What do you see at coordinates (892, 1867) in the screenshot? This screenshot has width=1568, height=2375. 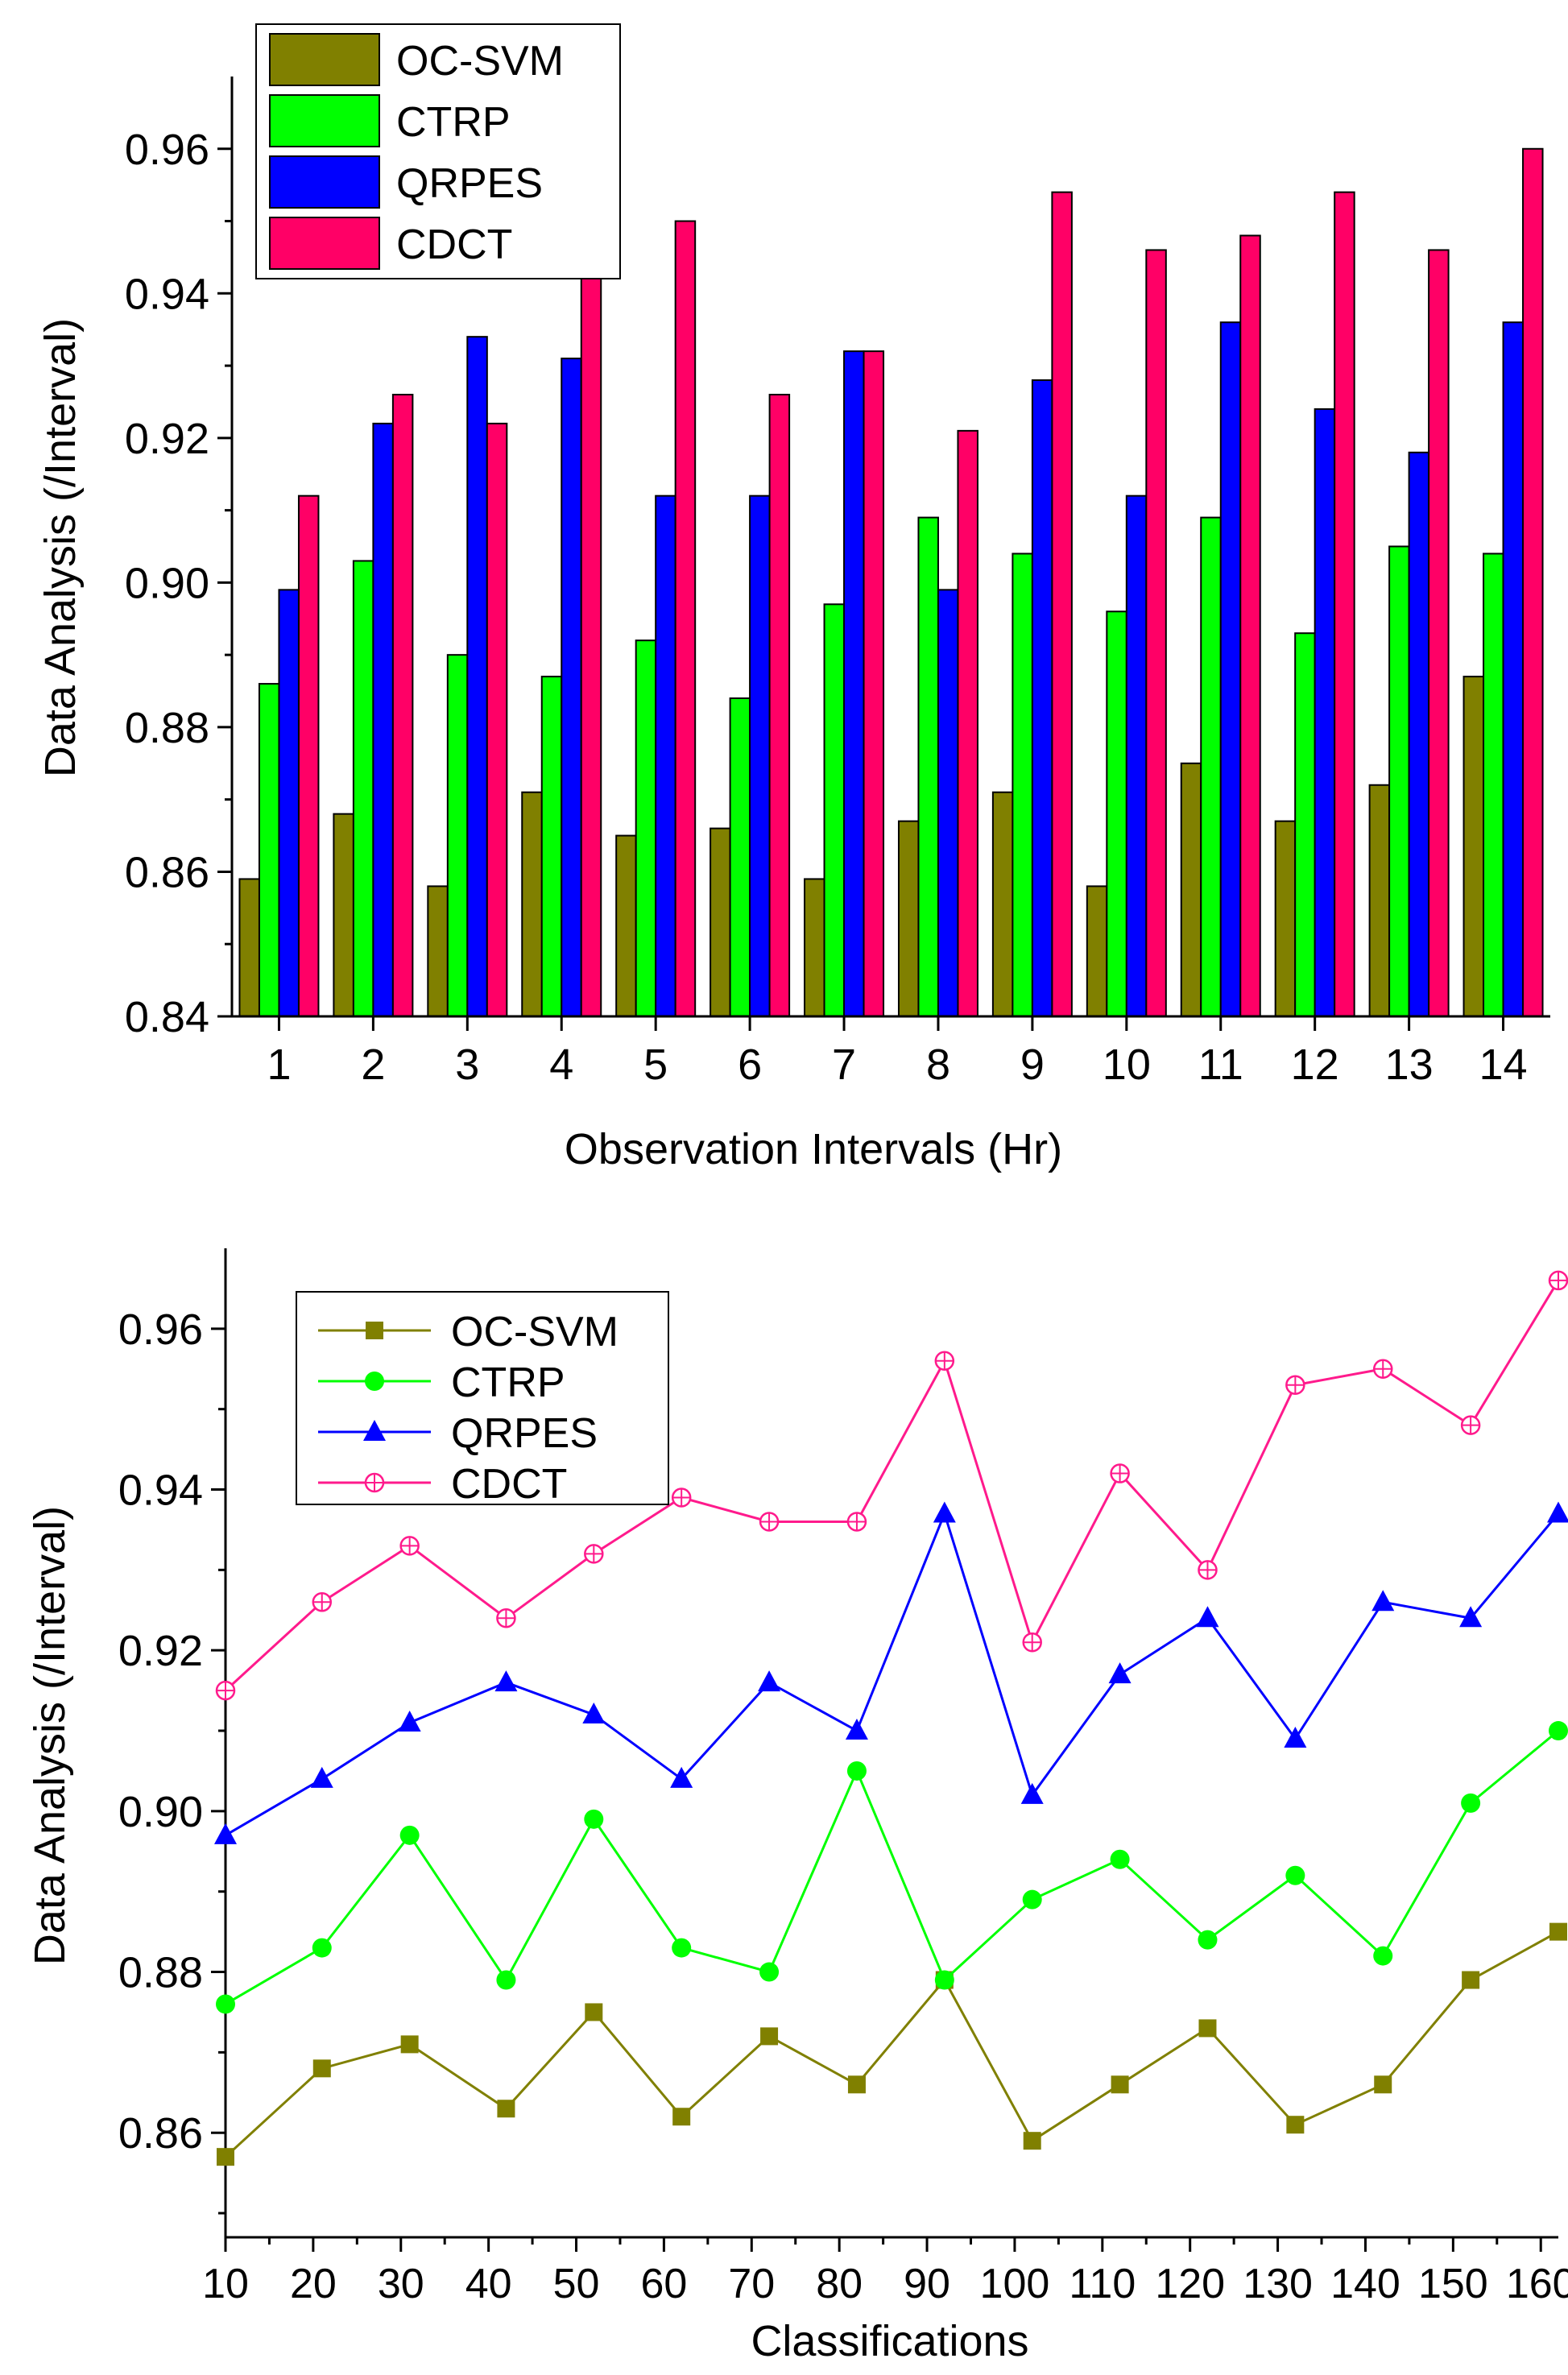 I see `line-series-ctrp` at bounding box center [892, 1867].